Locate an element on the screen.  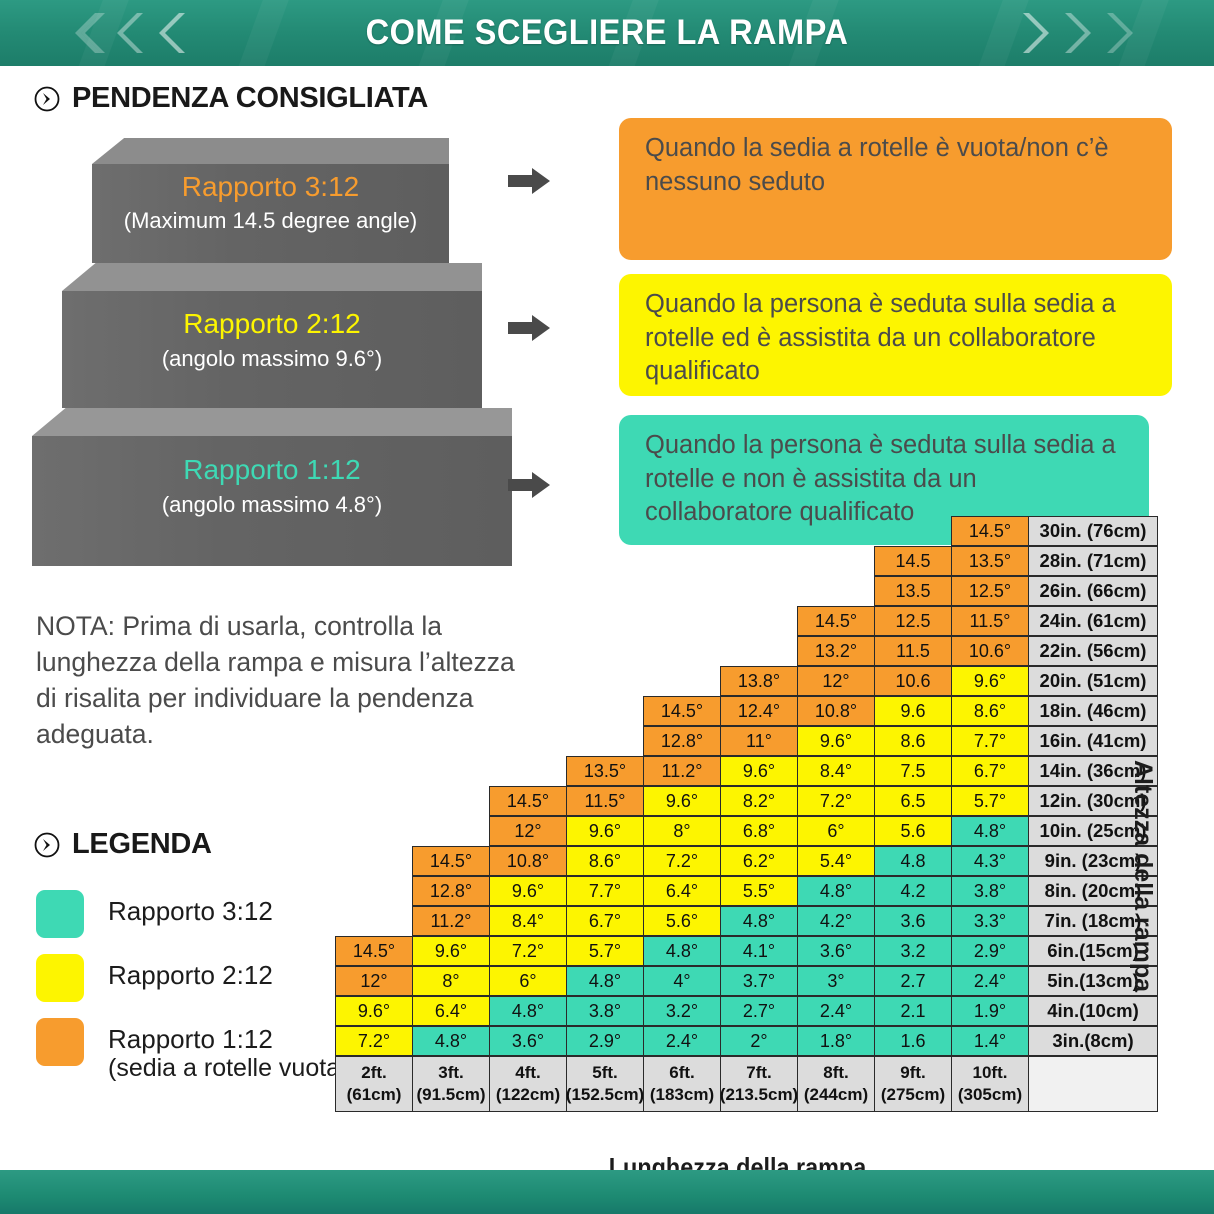
matrix-cell: 6.8° is located at coordinates (759, 831).